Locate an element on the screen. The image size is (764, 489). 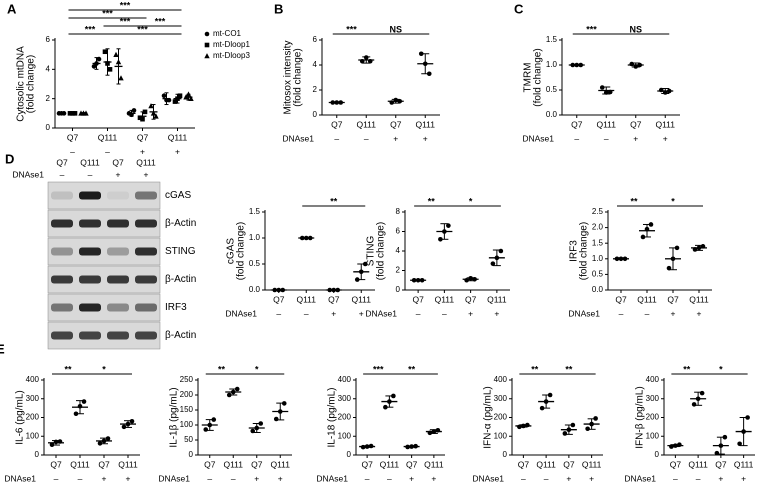
band-label: β-Actin is located at coordinates (180, 335).